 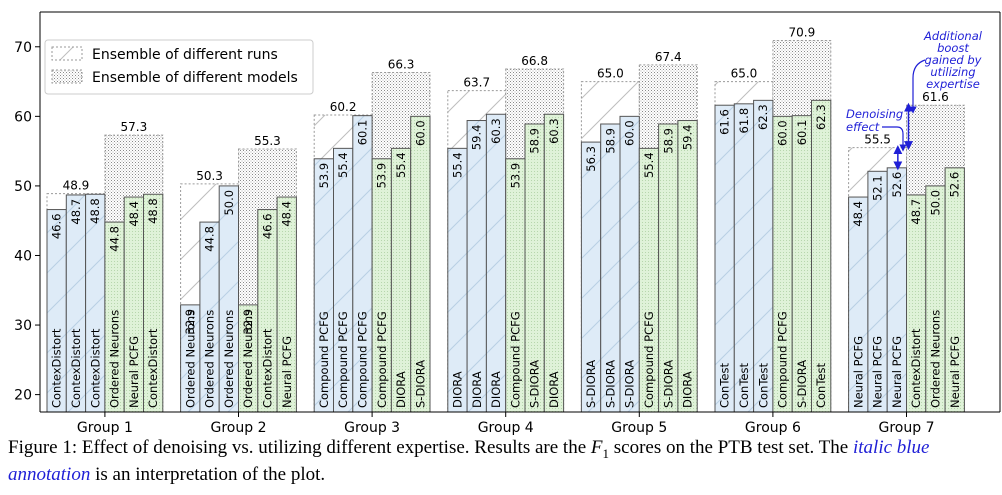 What do you see at coordinates (496, 131) in the screenshot?
I see `bar-value-label: 60.3` at bounding box center [496, 131].